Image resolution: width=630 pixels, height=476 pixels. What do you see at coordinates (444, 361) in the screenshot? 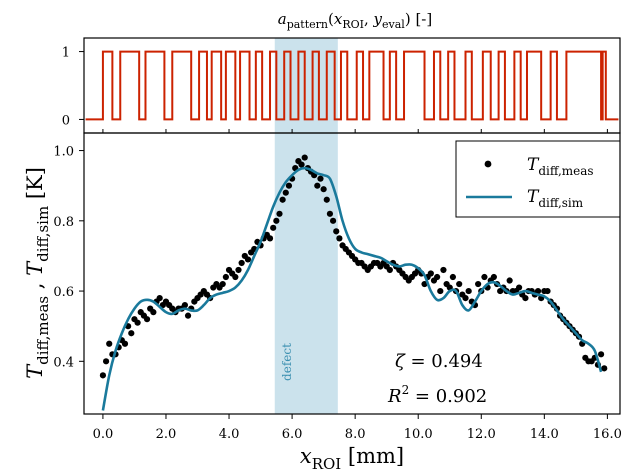
I see `annotation-zeta-rhs: = 0.494` at bounding box center [444, 361].